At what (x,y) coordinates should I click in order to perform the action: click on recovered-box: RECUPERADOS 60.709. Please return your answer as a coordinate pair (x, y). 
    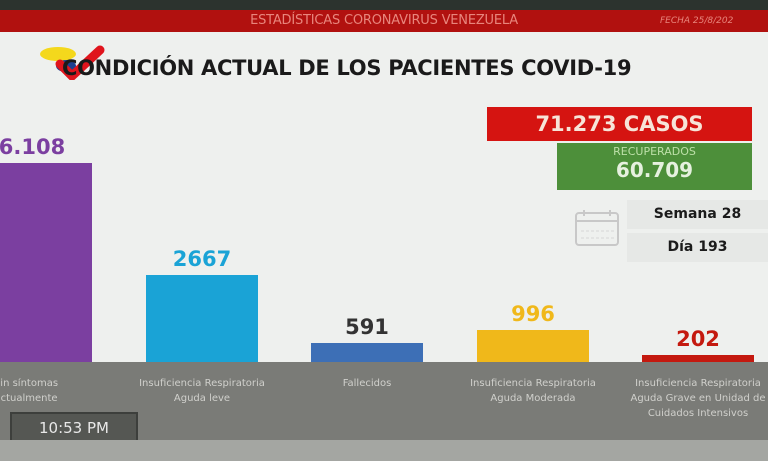
    Looking at the image, I should click on (654, 166).